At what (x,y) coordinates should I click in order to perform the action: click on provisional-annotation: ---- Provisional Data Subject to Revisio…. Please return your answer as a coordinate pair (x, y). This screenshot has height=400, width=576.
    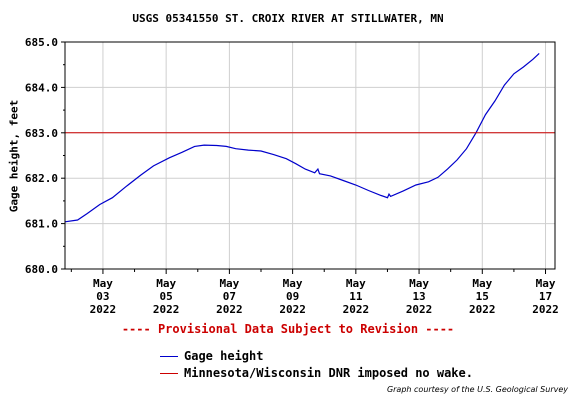
    Looking at the image, I should click on (288, 329).